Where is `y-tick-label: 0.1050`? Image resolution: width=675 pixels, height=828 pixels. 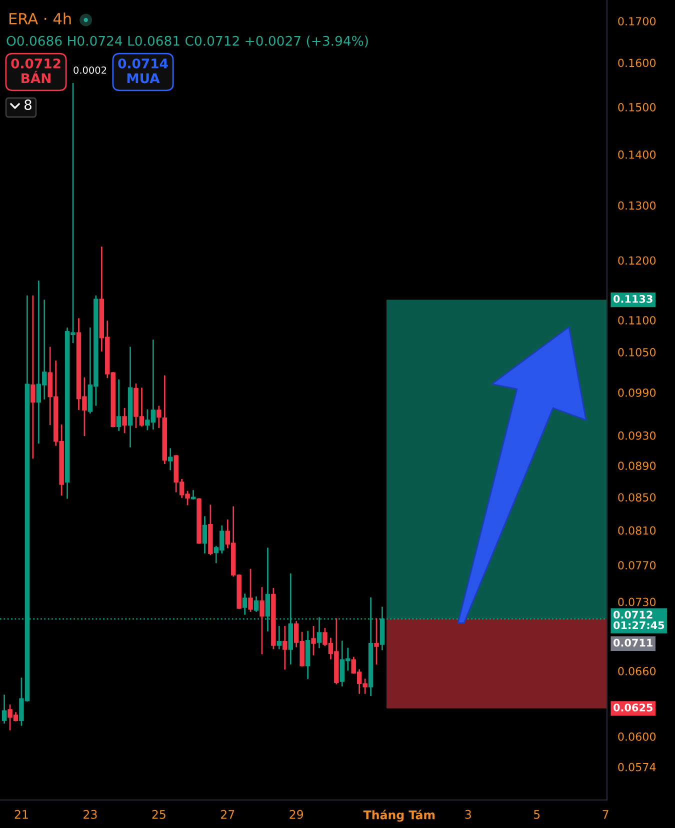 y-tick-label: 0.1050 is located at coordinates (637, 352).